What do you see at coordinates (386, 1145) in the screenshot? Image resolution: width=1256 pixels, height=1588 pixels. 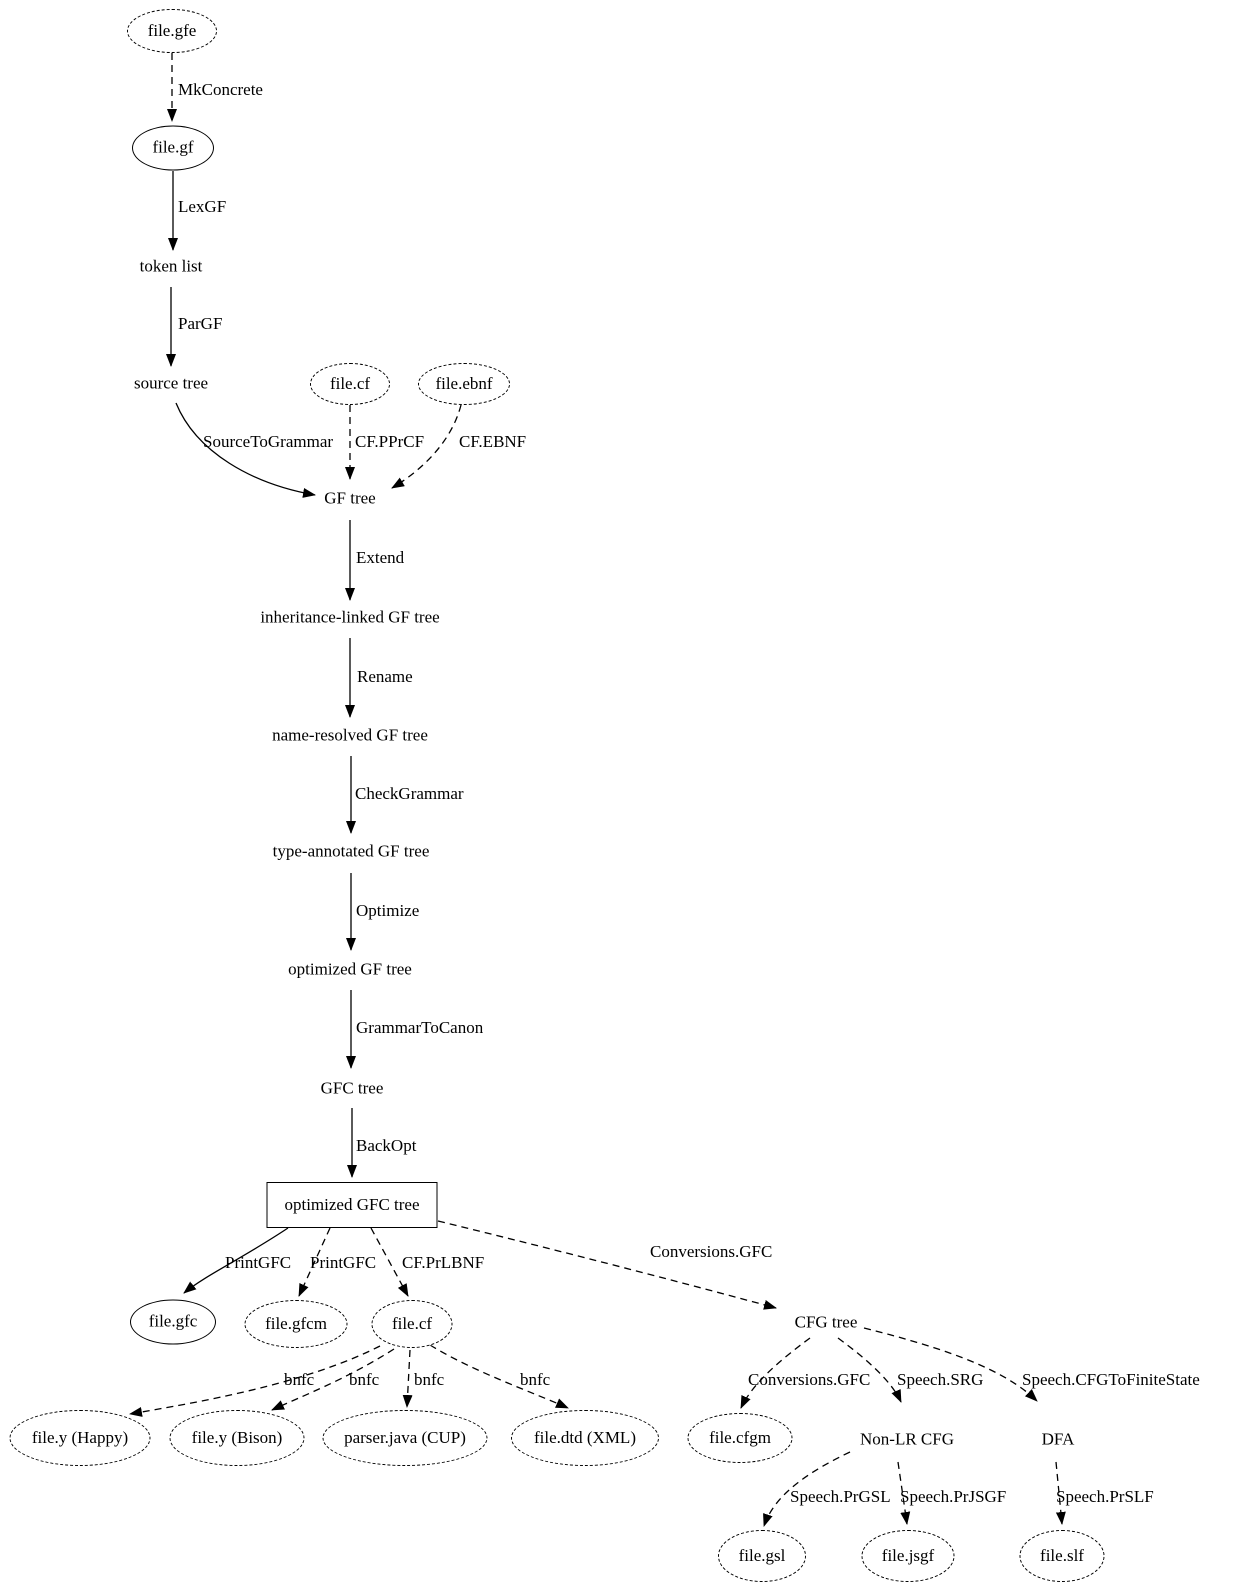 I see `edge-label-backopt: BackOpt` at bounding box center [386, 1145].